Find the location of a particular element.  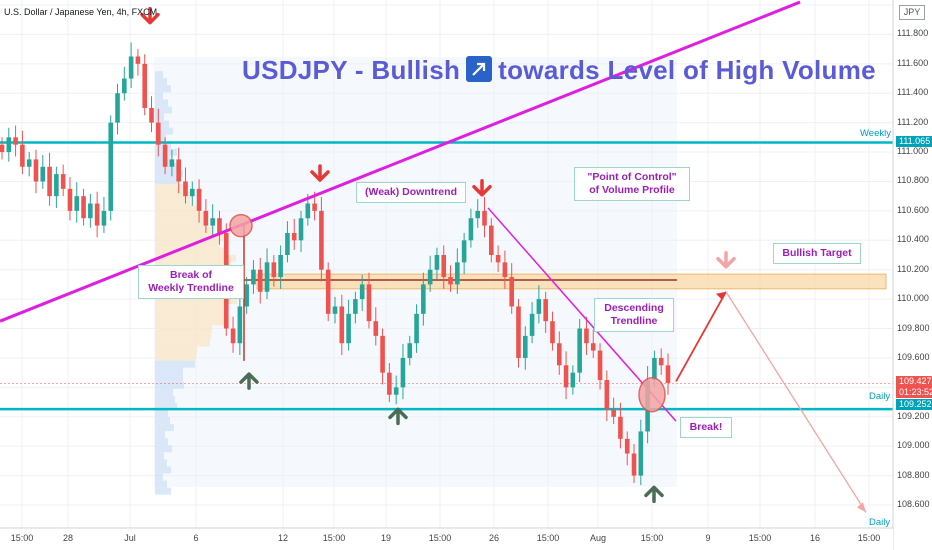

time-tick-label: 26 is located at coordinates (494, 538).